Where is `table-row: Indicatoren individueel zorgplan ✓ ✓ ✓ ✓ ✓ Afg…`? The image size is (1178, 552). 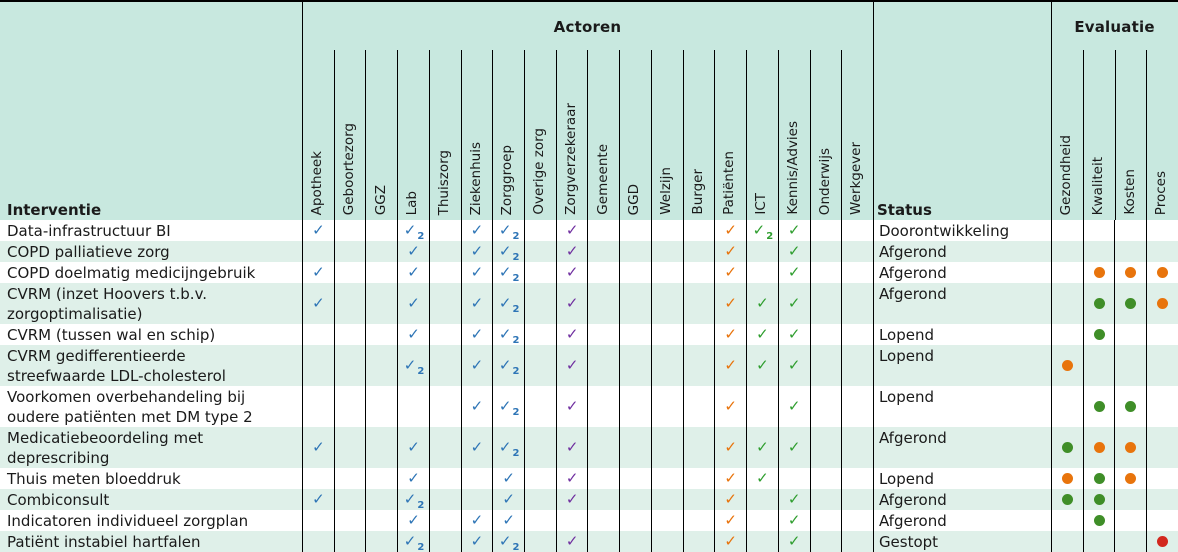
table-row: Indicatoren individueel zorgplan ✓ ✓ ✓ ✓ ✓ Afg… is located at coordinates (589, 520).